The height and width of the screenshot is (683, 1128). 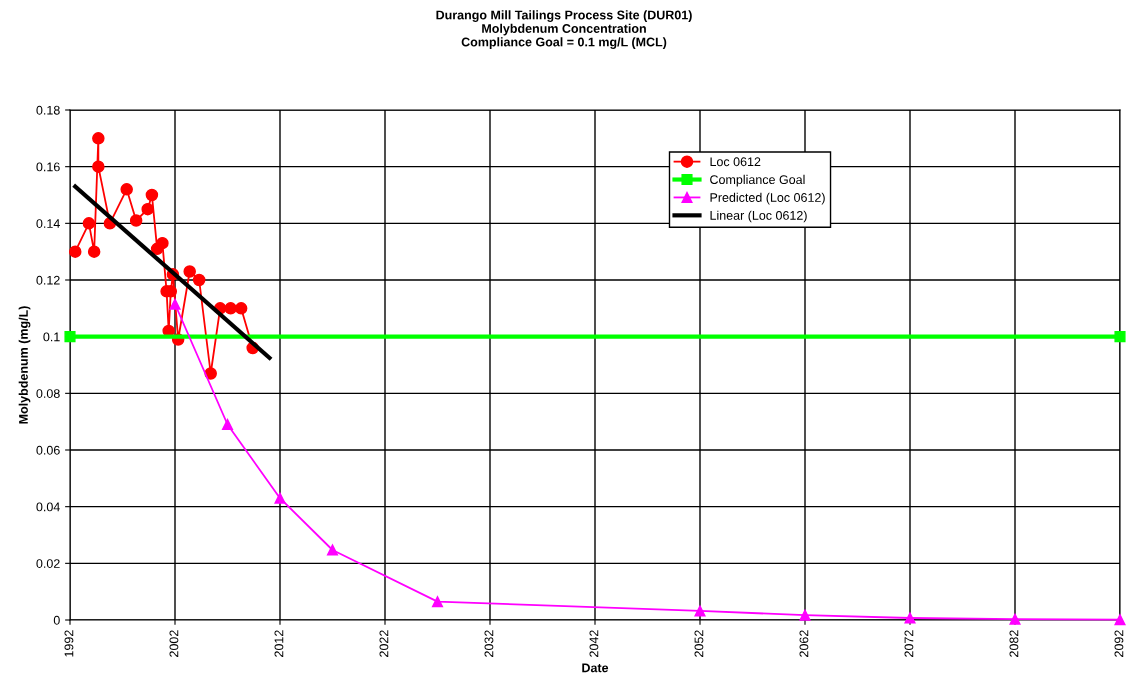 What do you see at coordinates (735, 162) in the screenshot?
I see `legend-label: Loc 0612` at bounding box center [735, 162].